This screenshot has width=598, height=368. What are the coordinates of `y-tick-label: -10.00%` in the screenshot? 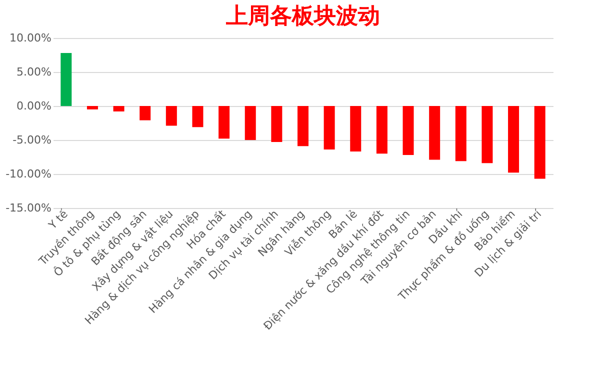 It's located at (29, 174).